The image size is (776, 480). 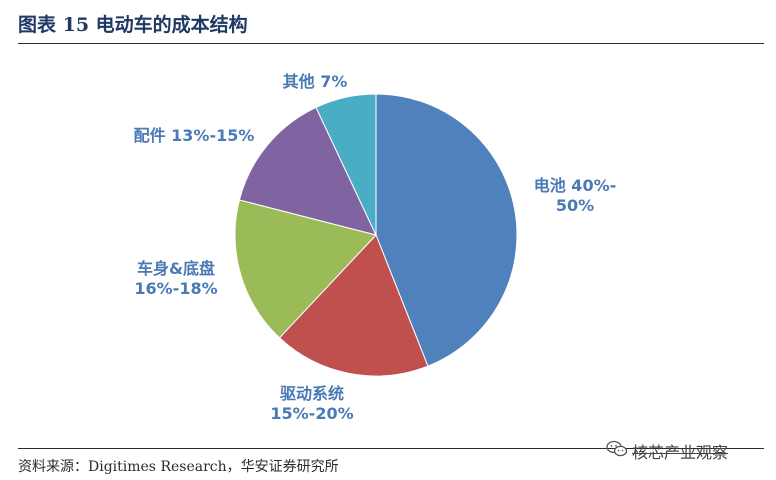 What do you see at coordinates (315, 81) in the screenshot?
I see `slice-label-4: 其他 7%` at bounding box center [315, 81].